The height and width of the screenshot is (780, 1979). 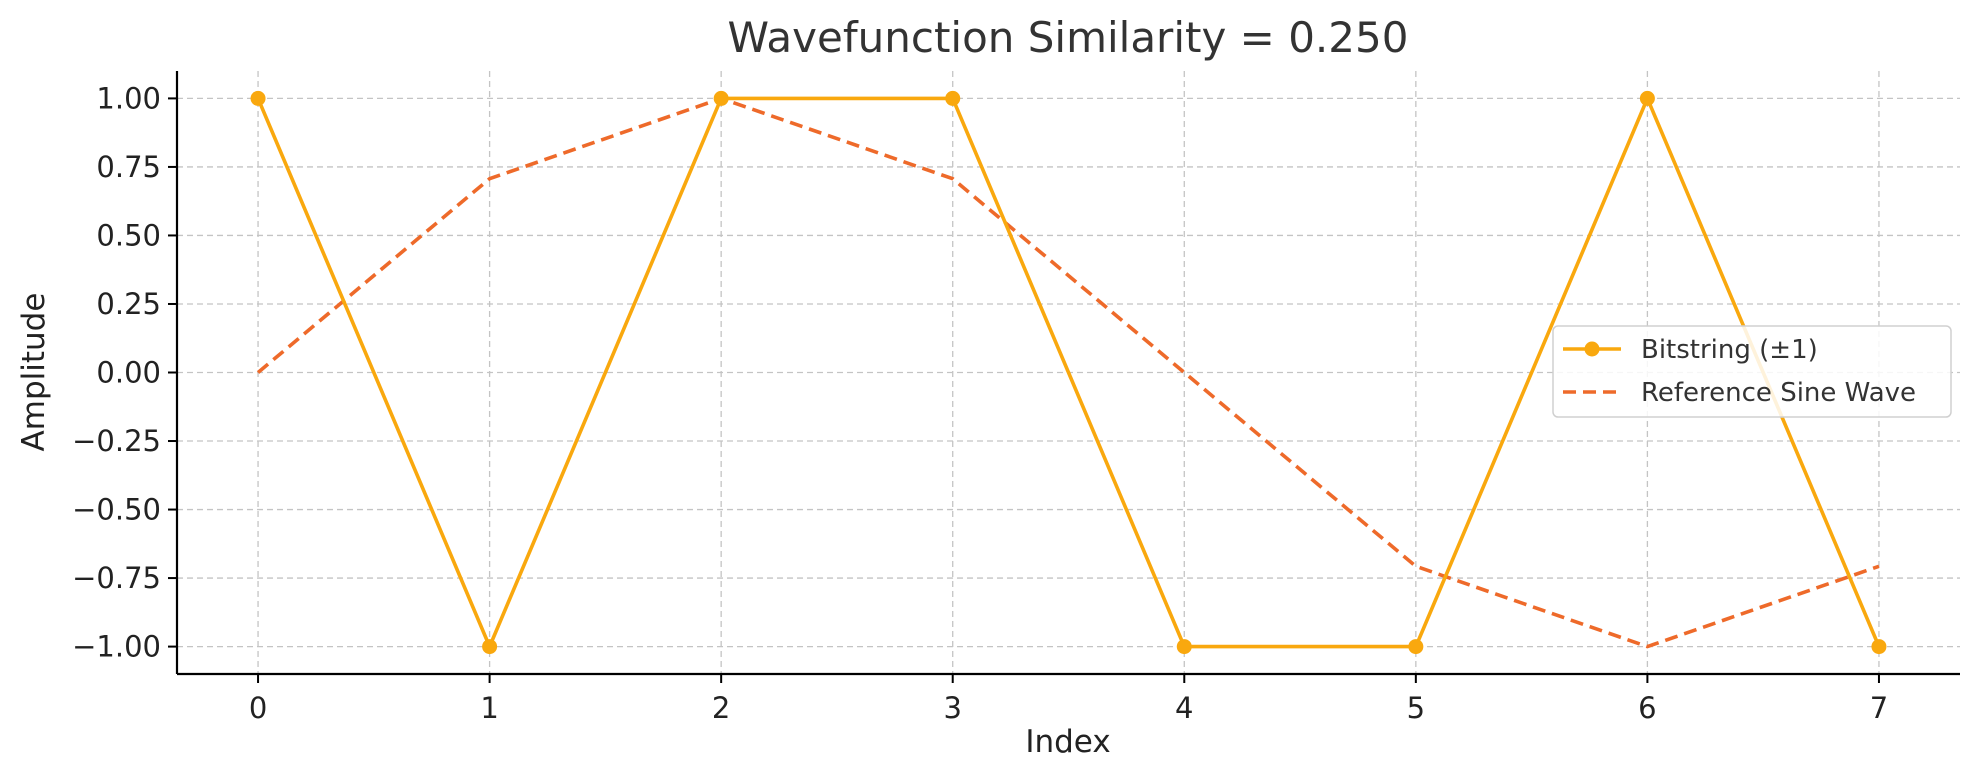 I want to click on y-tick-label: −1.00, so click(x=116, y=647).